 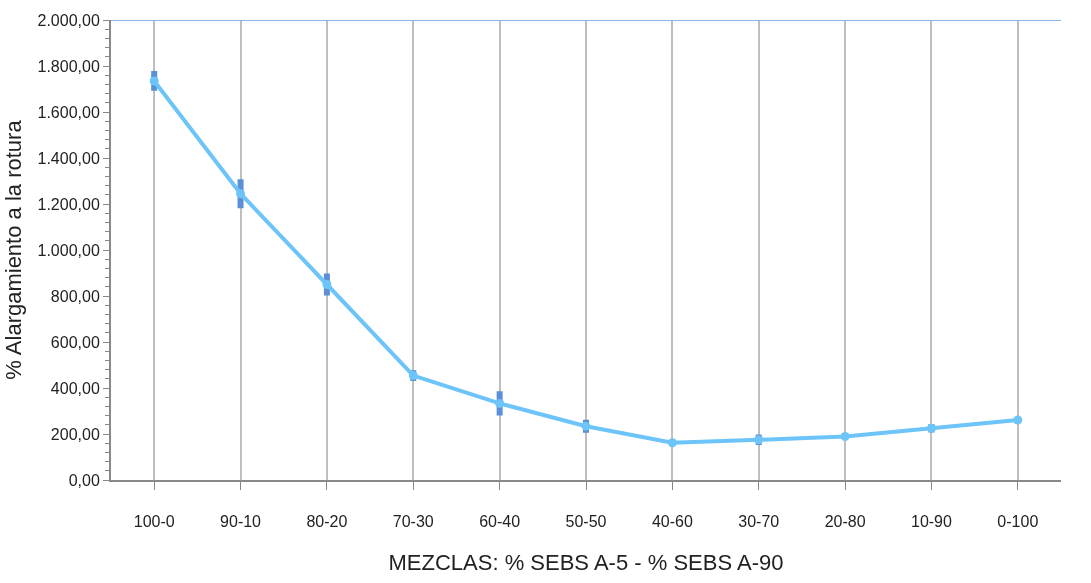 What do you see at coordinates (13, 249) in the screenshot?
I see `y-axis-title: % Alargamiento a la rotura` at bounding box center [13, 249].